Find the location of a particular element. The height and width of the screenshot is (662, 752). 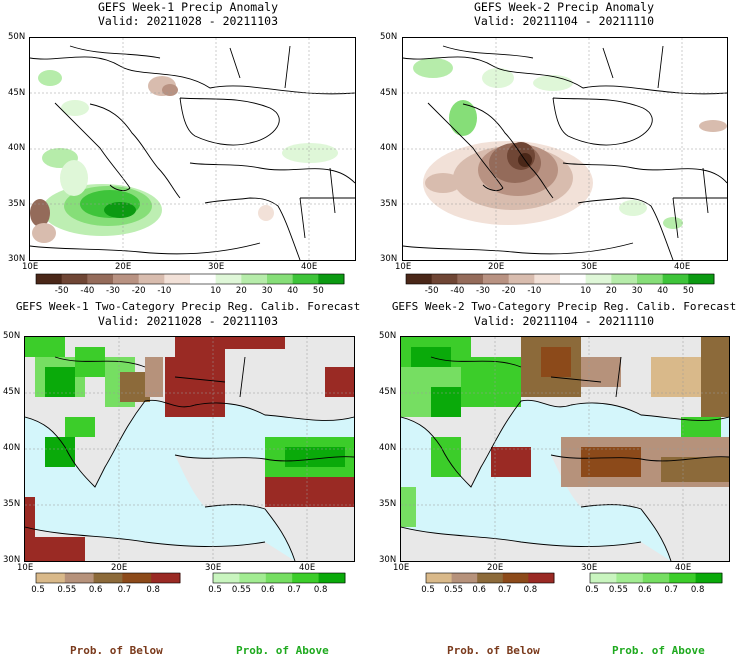

panel-valid-dates: Valid: 20211104 - 20211110 is located at coordinates (563, 321).